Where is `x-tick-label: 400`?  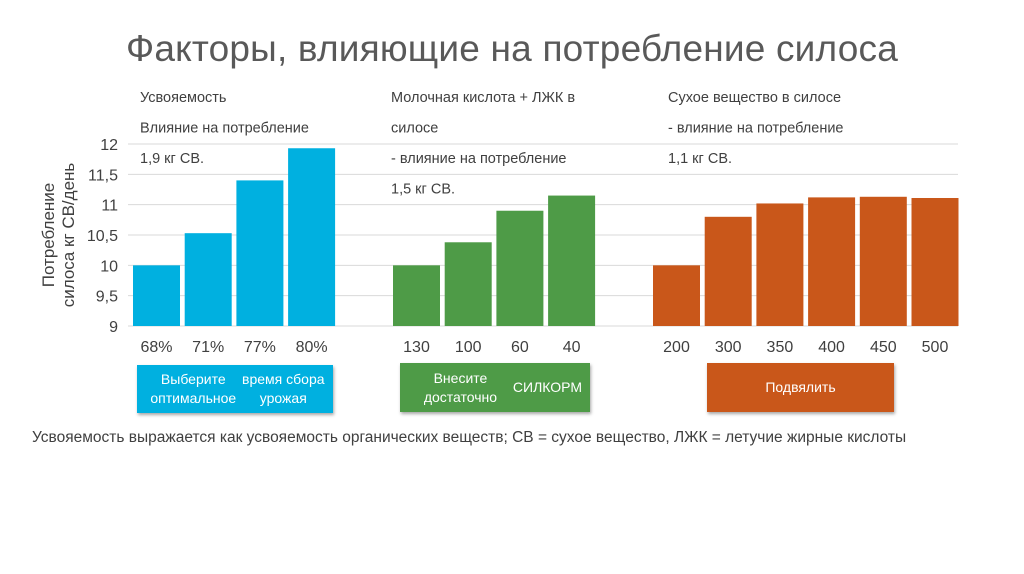
x-tick-label: 400 is located at coordinates (831, 347).